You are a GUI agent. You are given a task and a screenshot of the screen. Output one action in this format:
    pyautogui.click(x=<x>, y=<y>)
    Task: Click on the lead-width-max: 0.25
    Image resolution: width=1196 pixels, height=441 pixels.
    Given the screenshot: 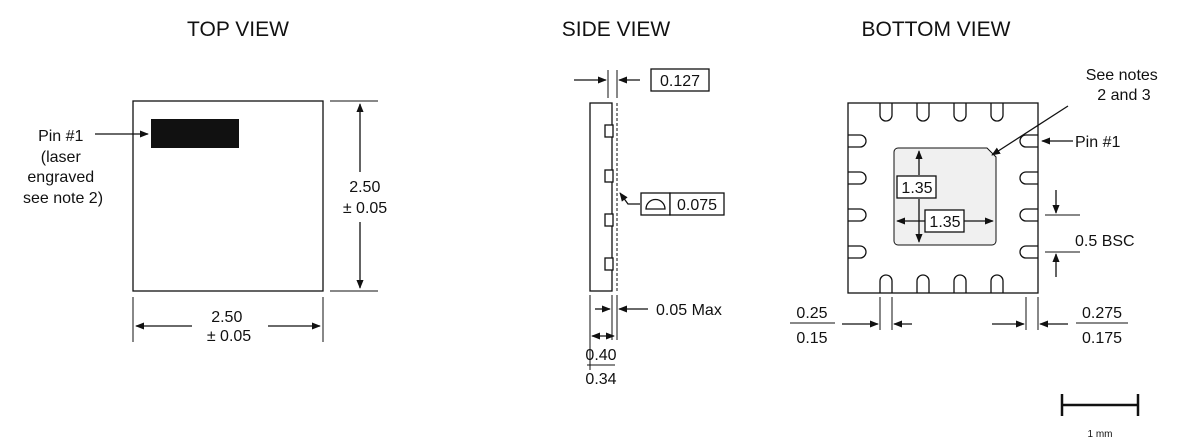 What is the action you would take?
    pyautogui.click(x=811, y=313)
    